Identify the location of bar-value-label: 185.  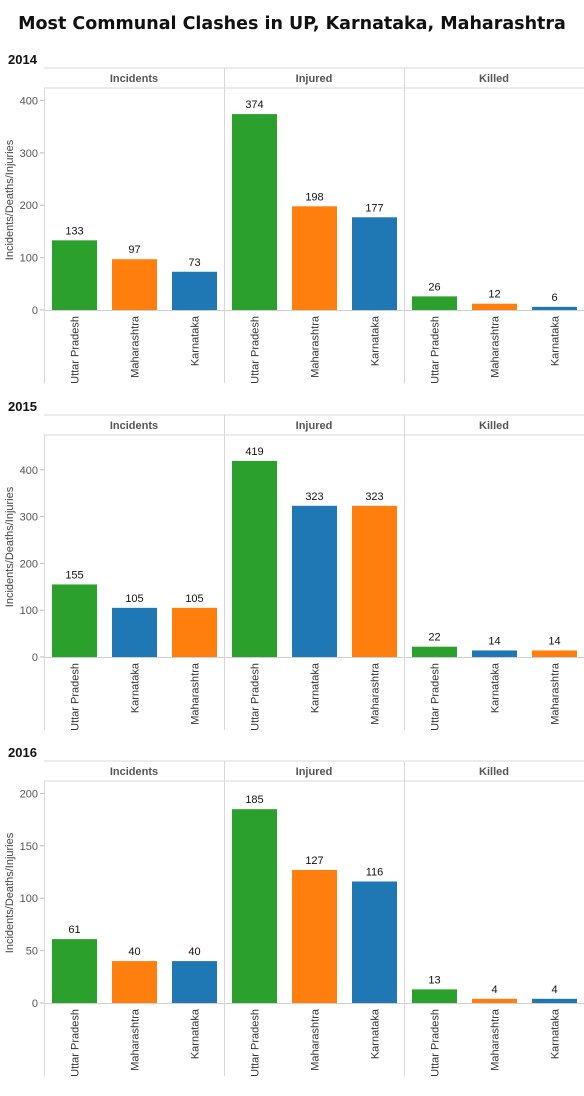
(254, 800).